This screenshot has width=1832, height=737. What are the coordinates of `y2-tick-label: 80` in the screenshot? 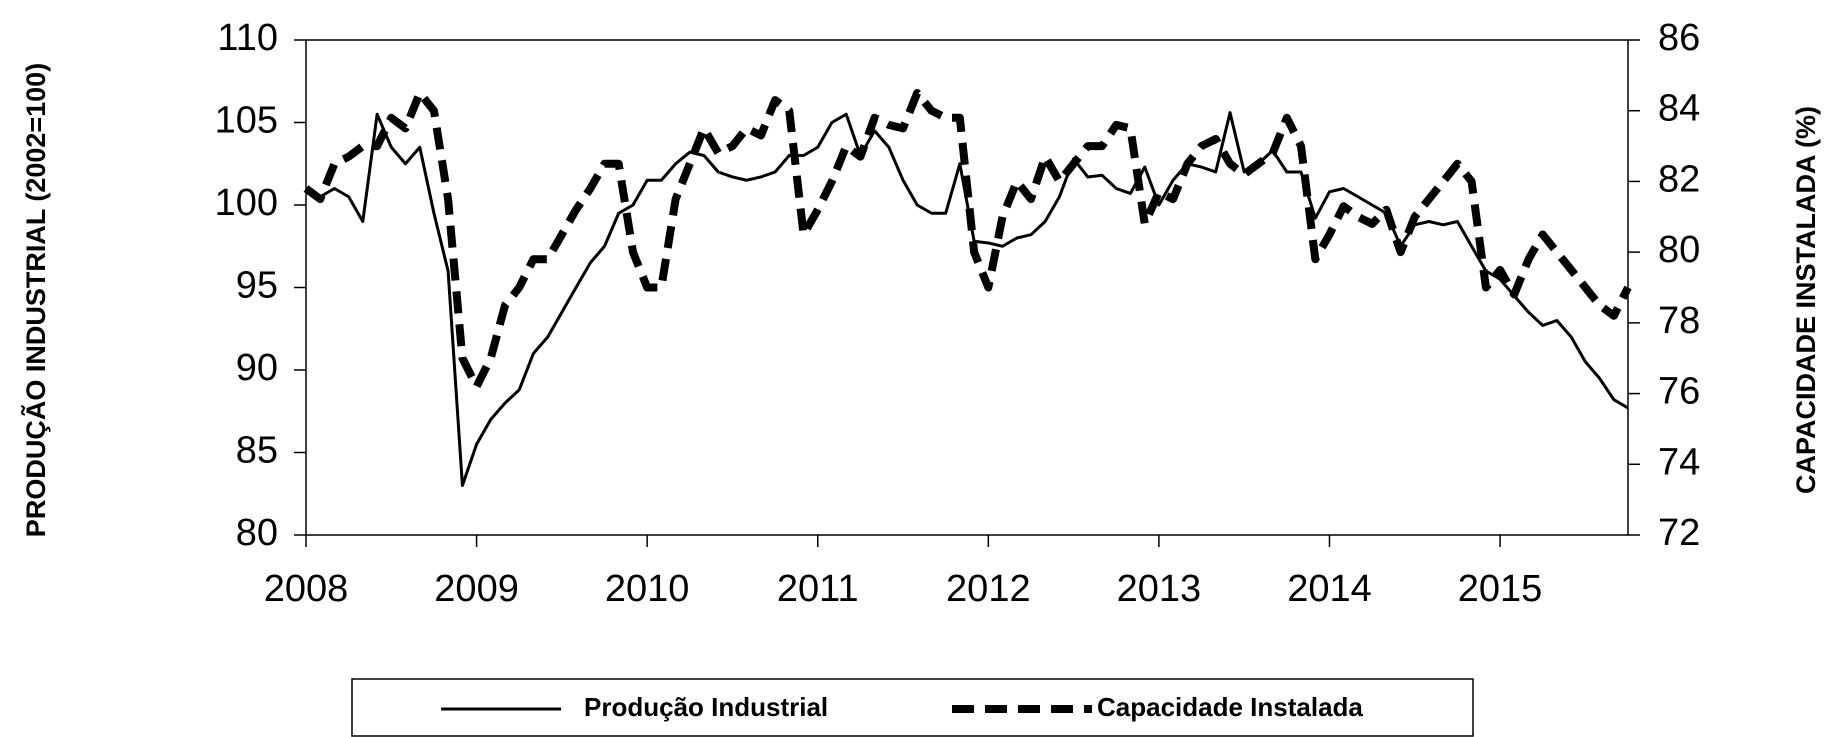 It's located at (1679, 250).